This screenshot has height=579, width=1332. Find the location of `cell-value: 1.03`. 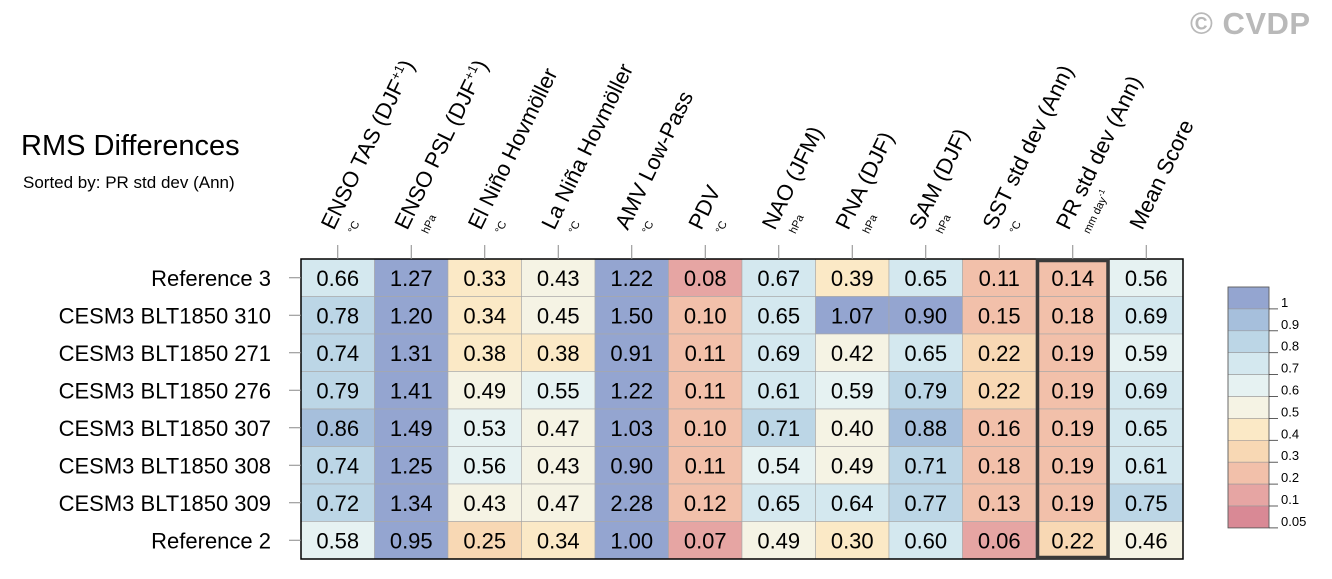

cell-value: 1.03 is located at coordinates (631, 428).